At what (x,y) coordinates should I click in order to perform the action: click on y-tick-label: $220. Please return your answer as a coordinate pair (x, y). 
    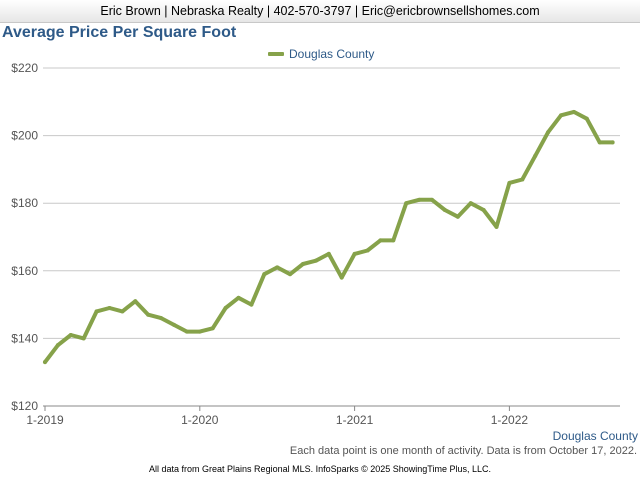
    Looking at the image, I should click on (24, 68).